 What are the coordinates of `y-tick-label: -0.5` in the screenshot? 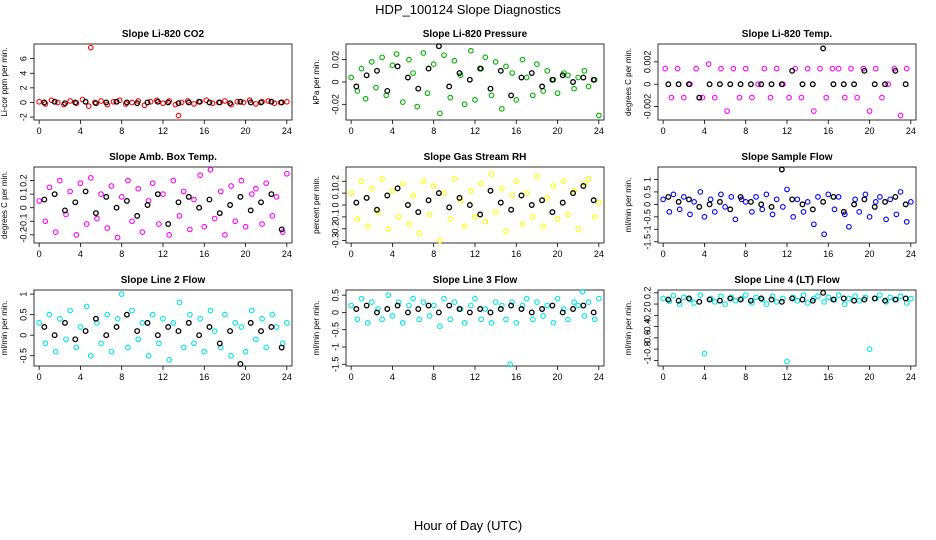 It's located at (23, 356).